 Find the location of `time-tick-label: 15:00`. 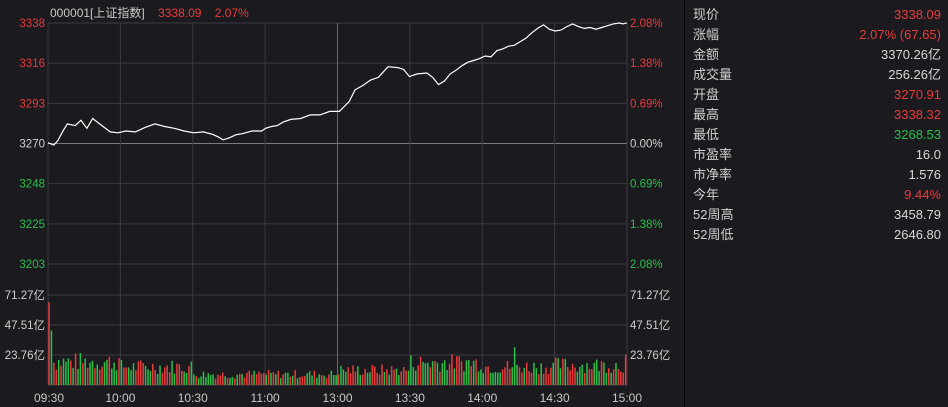

time-tick-label: 15:00 is located at coordinates (627, 398).